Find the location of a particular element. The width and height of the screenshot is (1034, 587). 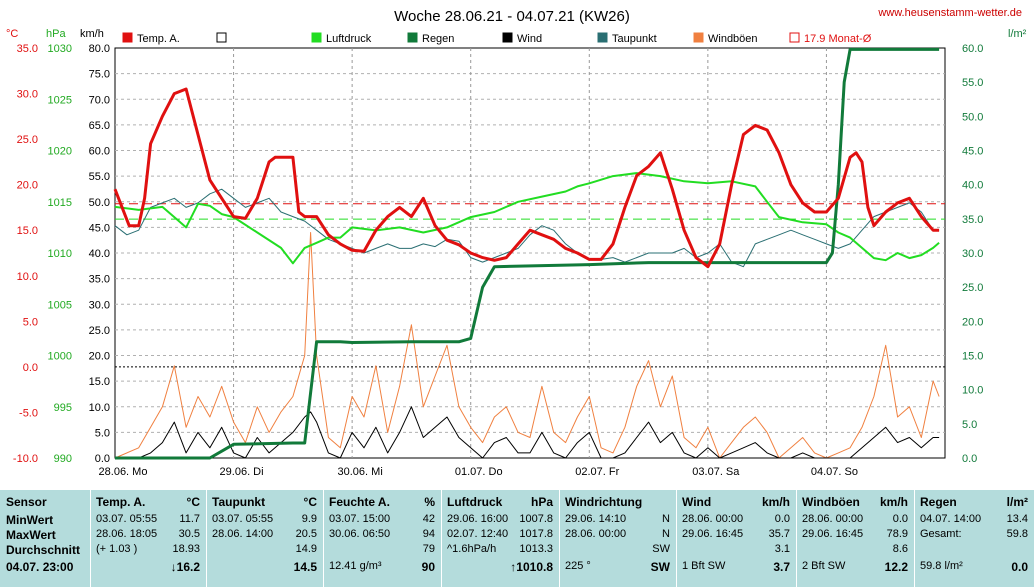

legend-label: Regen is located at coordinates (438, 39).